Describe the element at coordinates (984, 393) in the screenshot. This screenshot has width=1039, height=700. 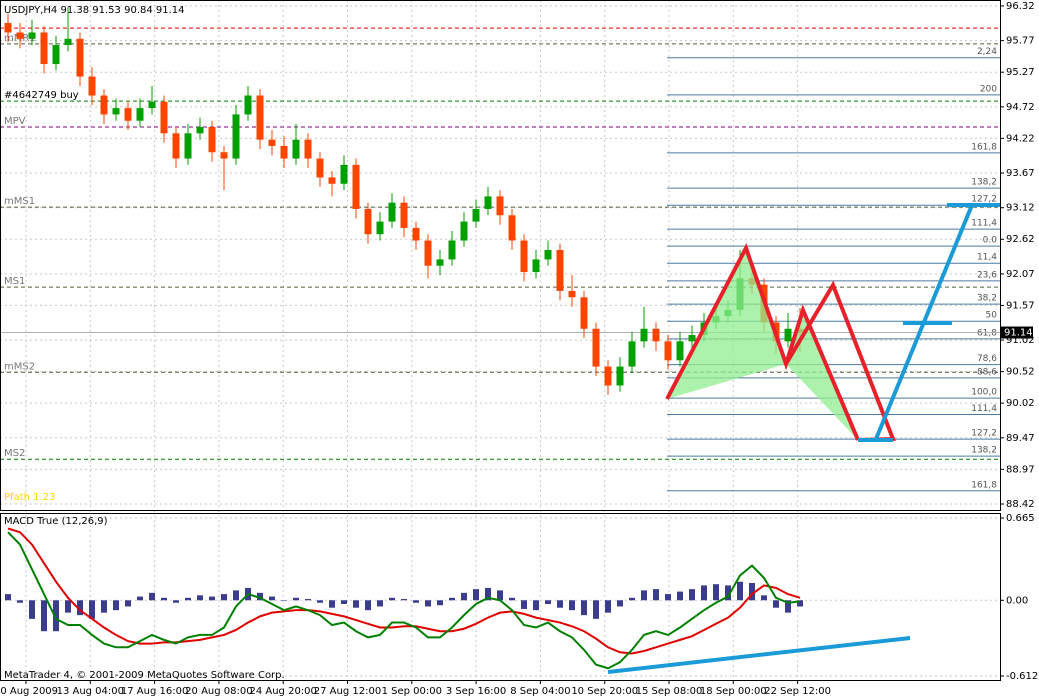
I see `fib-label: 100,0` at that location.